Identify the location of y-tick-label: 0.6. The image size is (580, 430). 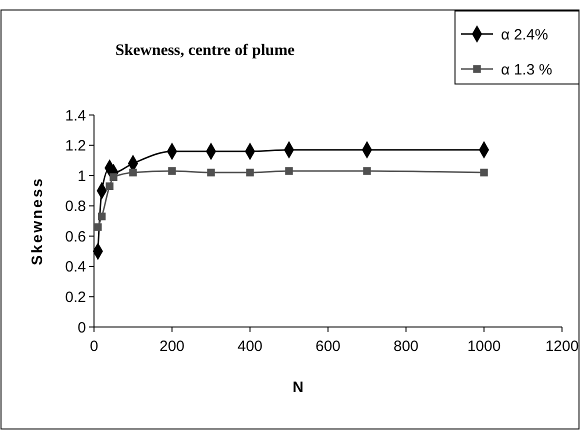
(75, 237).